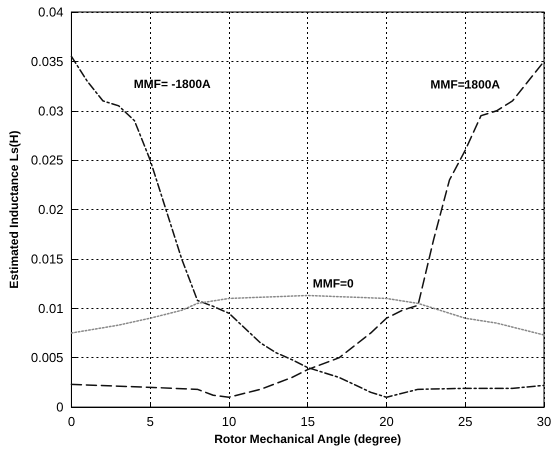 The width and height of the screenshot is (556, 450). What do you see at coordinates (47, 160) in the screenshot?
I see `y-tick-label: 0.025` at bounding box center [47, 160].